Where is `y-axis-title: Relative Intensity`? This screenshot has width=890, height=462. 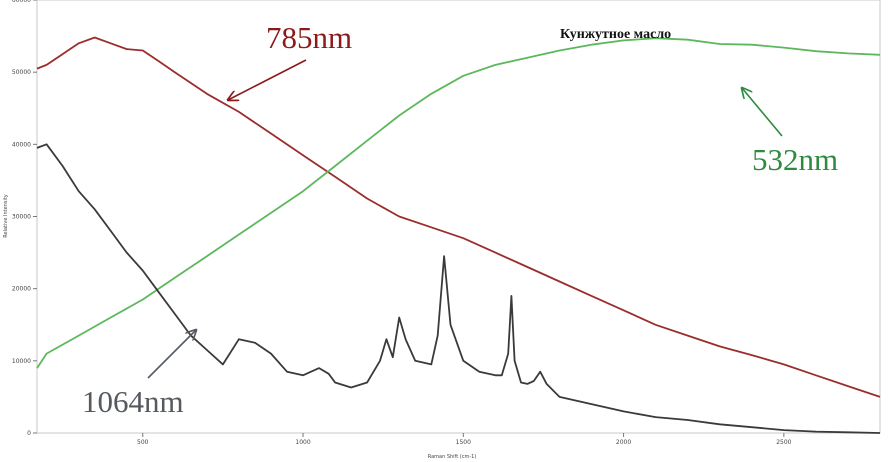 y-axis-title: Relative Intensity is located at coordinates (6, 216).